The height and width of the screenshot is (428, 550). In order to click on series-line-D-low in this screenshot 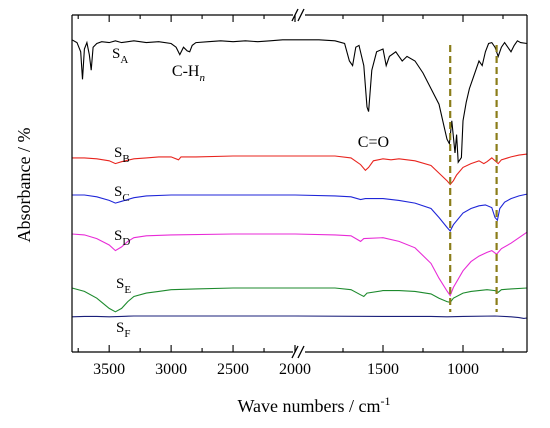, I will do `click(411, 264)`.